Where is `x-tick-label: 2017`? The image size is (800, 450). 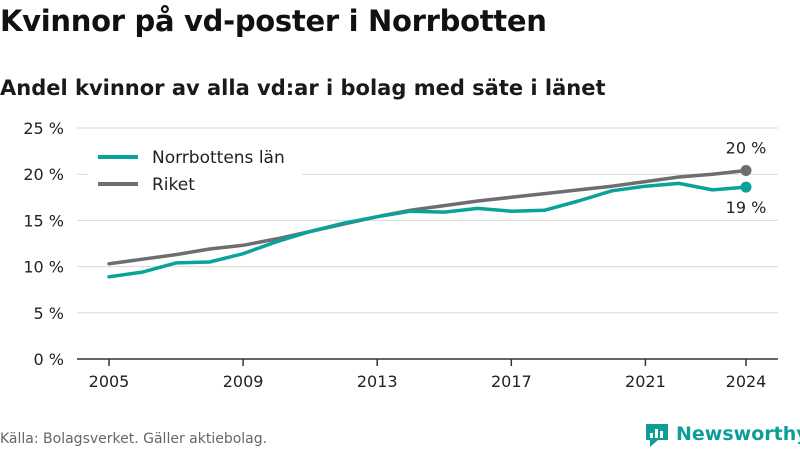
x-tick-label: 2017 is located at coordinates (511, 381).